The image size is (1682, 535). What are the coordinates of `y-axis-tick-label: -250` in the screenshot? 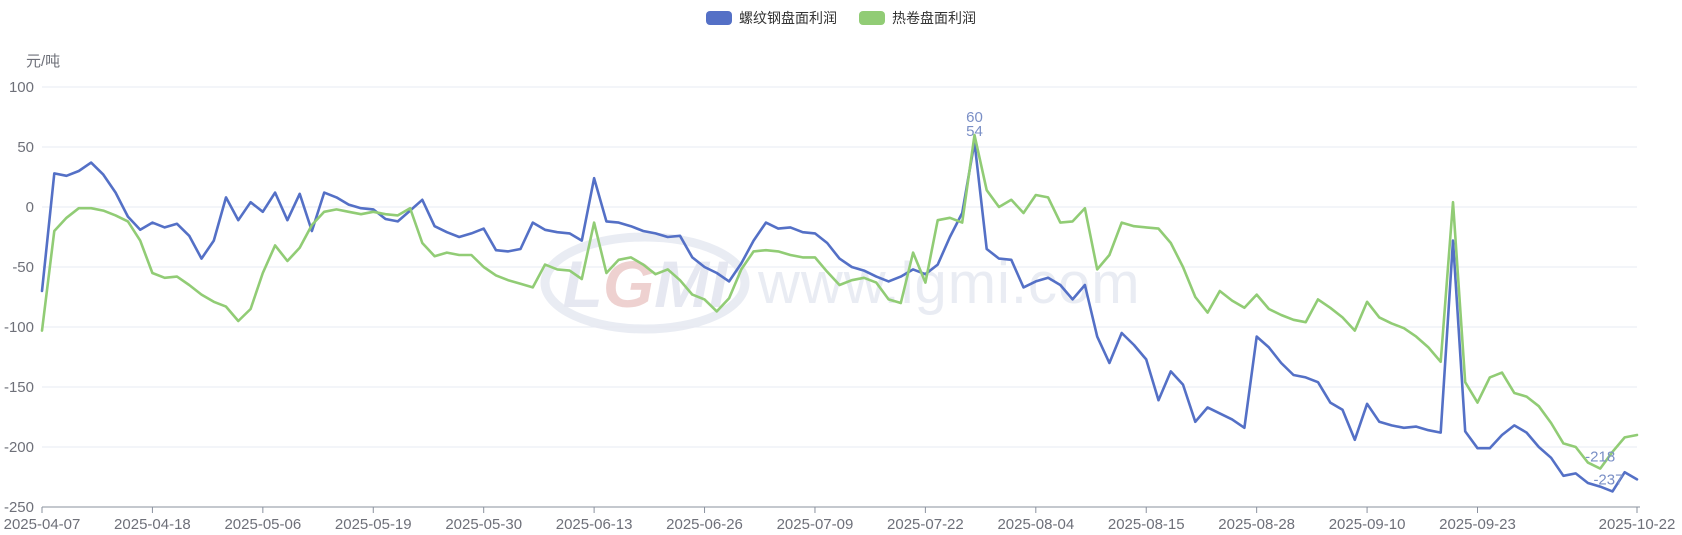 It's located at (19, 507).